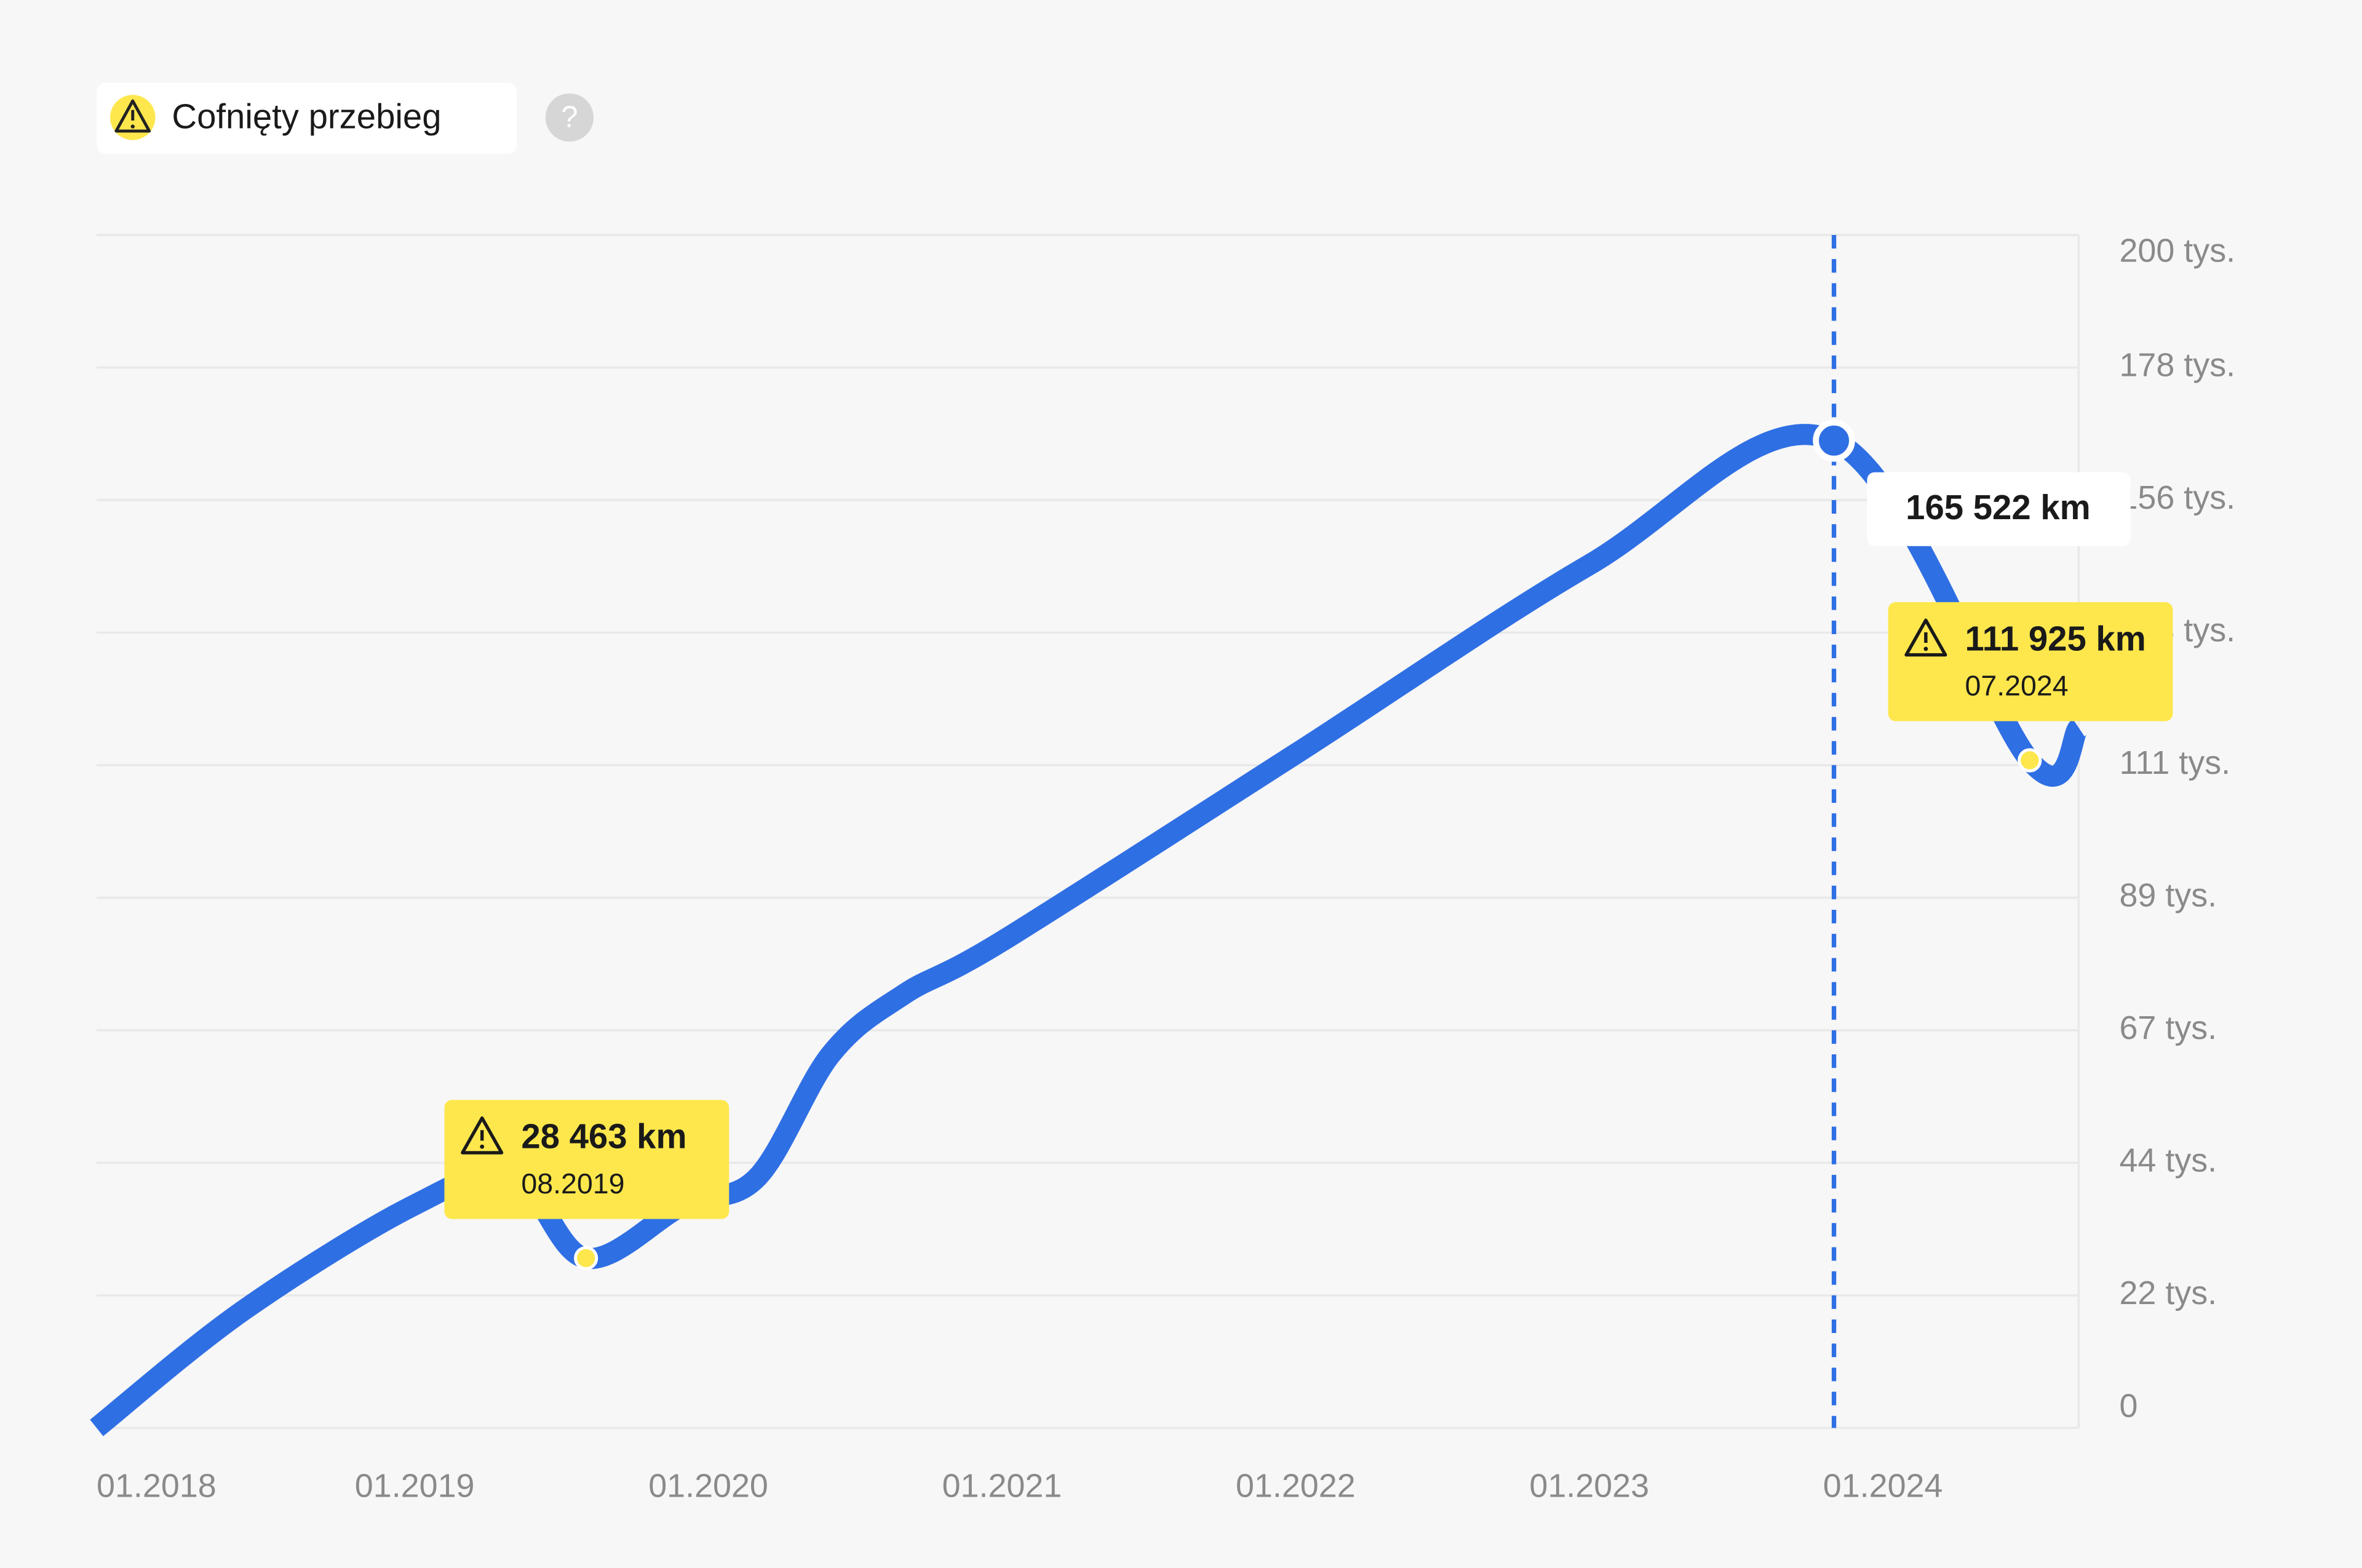  What do you see at coordinates (157, 1486) in the screenshot?
I see `x-tick-label: 01.2018` at bounding box center [157, 1486].